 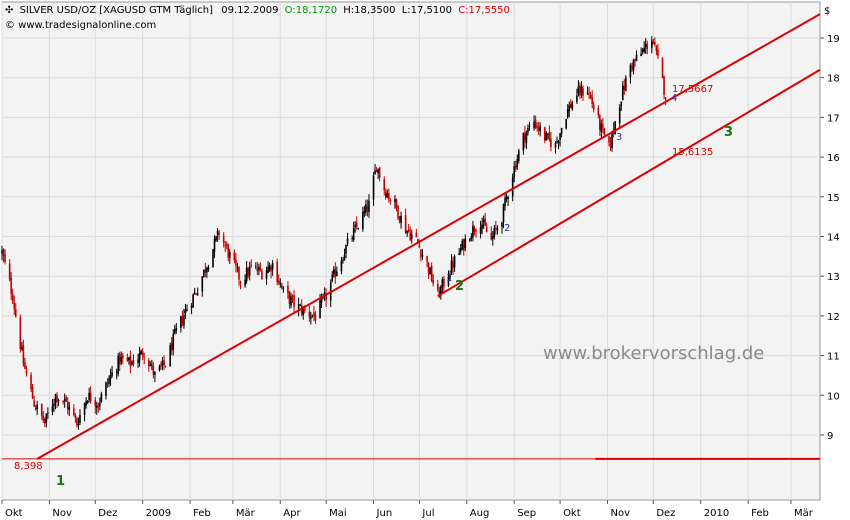 I want to click on x-tick-label: Nov, so click(x=620, y=513).